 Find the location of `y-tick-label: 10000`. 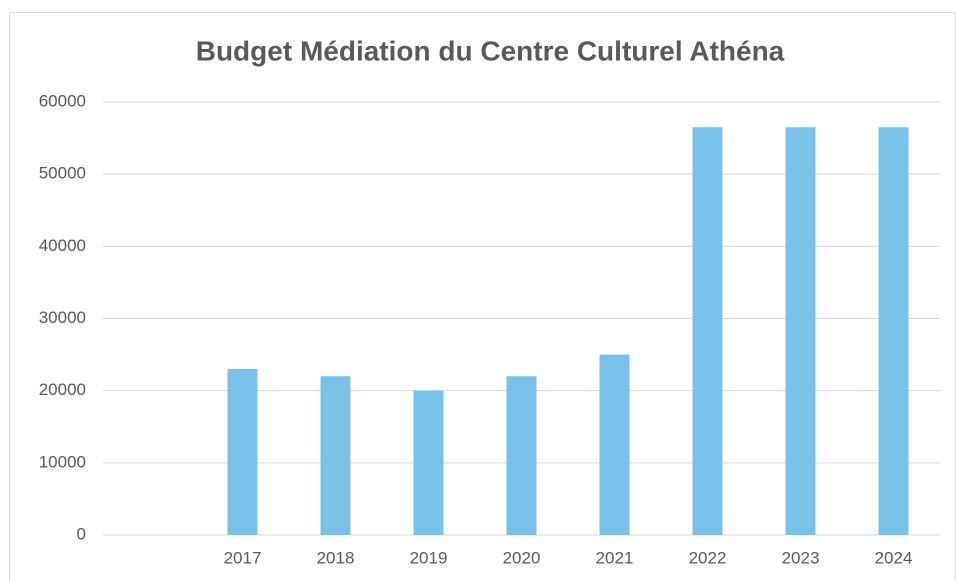

y-tick-label: 10000 is located at coordinates (62, 461).